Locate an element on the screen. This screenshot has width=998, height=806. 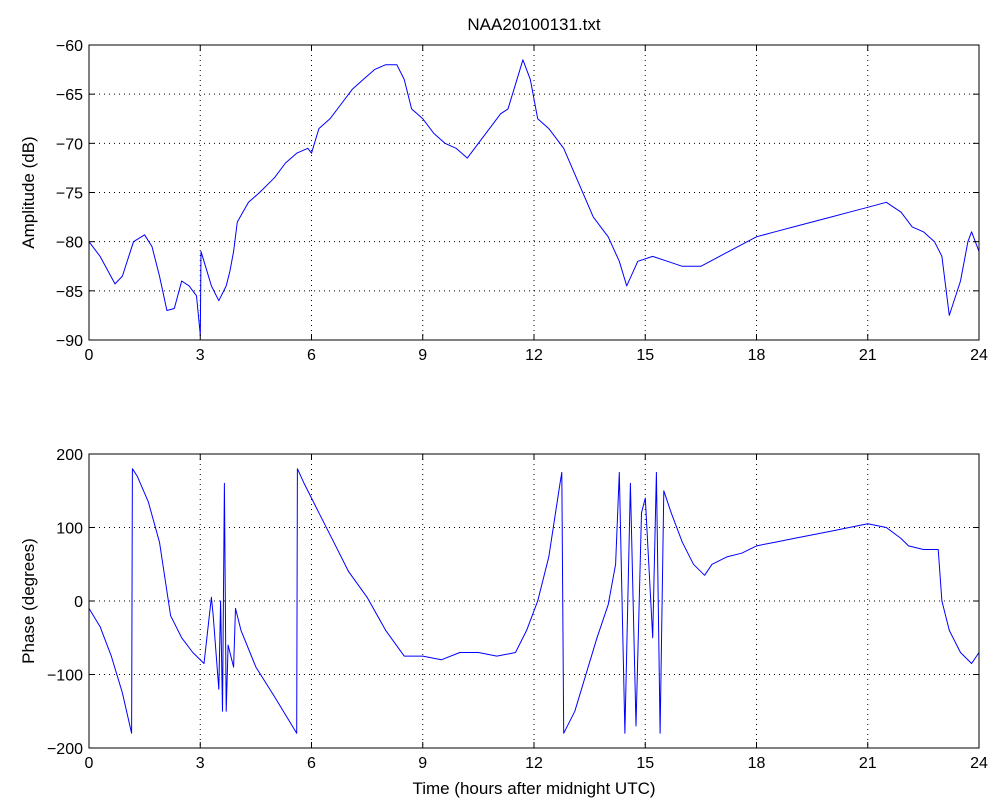
amplitude-xtick-label: 21 is located at coordinates (868, 355).